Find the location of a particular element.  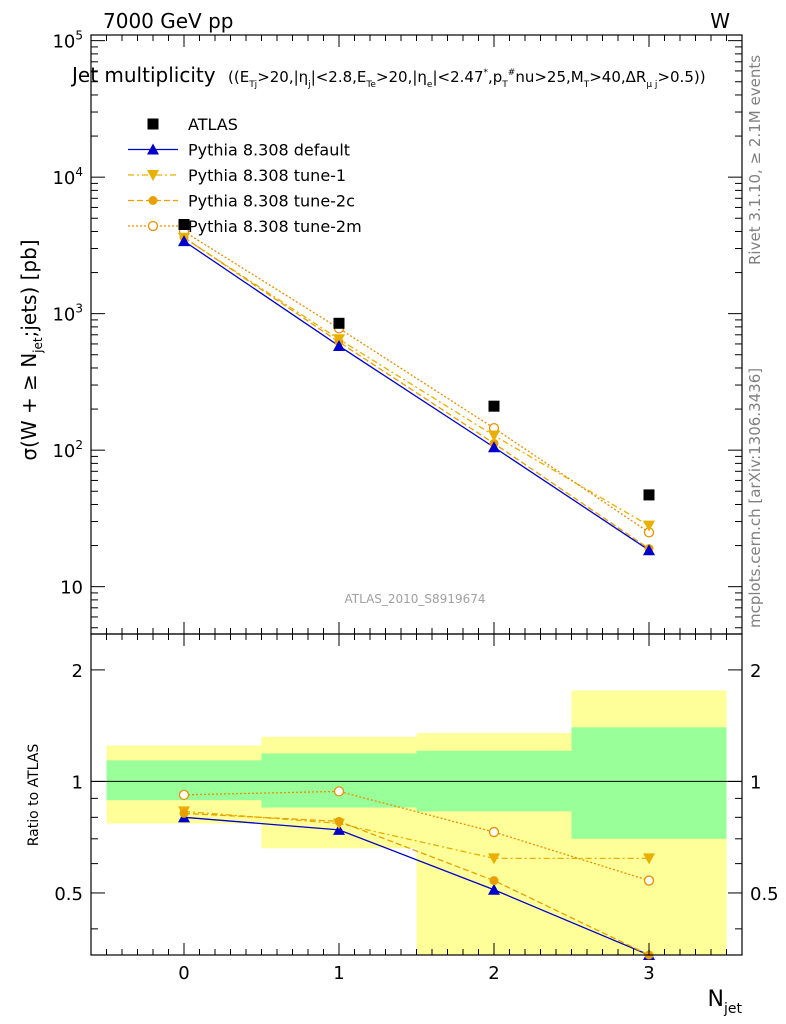

x-tick-label: 2 is located at coordinates (493, 973).